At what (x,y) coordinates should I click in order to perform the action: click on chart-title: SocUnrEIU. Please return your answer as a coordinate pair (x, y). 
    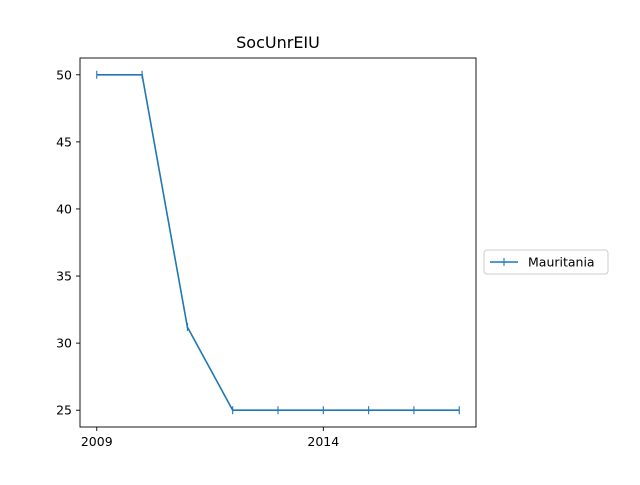
    Looking at the image, I should click on (278, 42).